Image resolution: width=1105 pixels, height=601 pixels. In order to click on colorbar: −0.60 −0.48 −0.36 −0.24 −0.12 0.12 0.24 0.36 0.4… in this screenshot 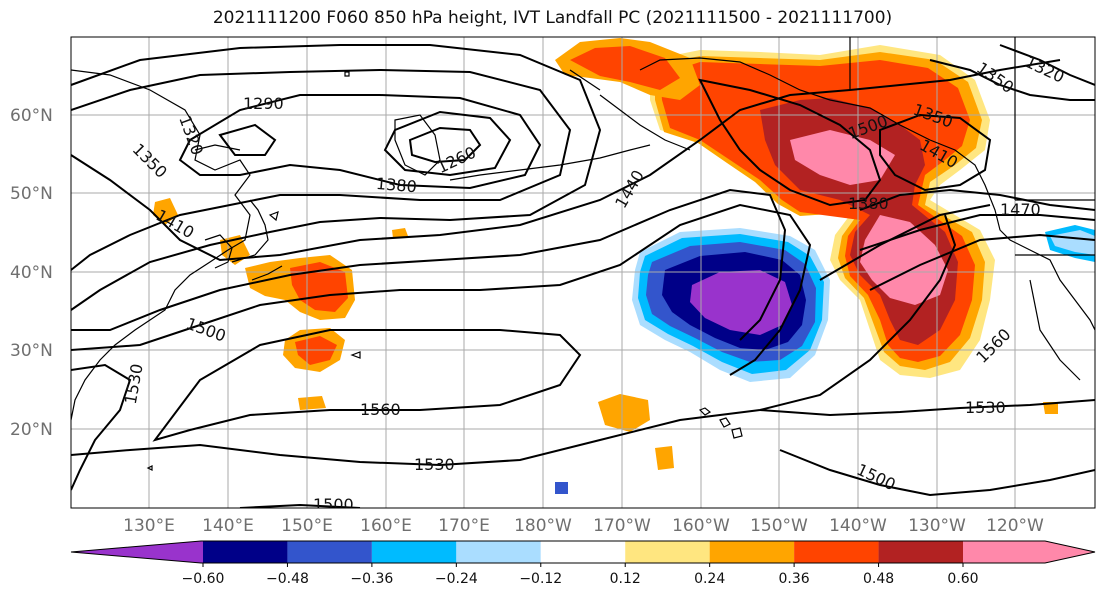, I will do `click(583, 563)`.